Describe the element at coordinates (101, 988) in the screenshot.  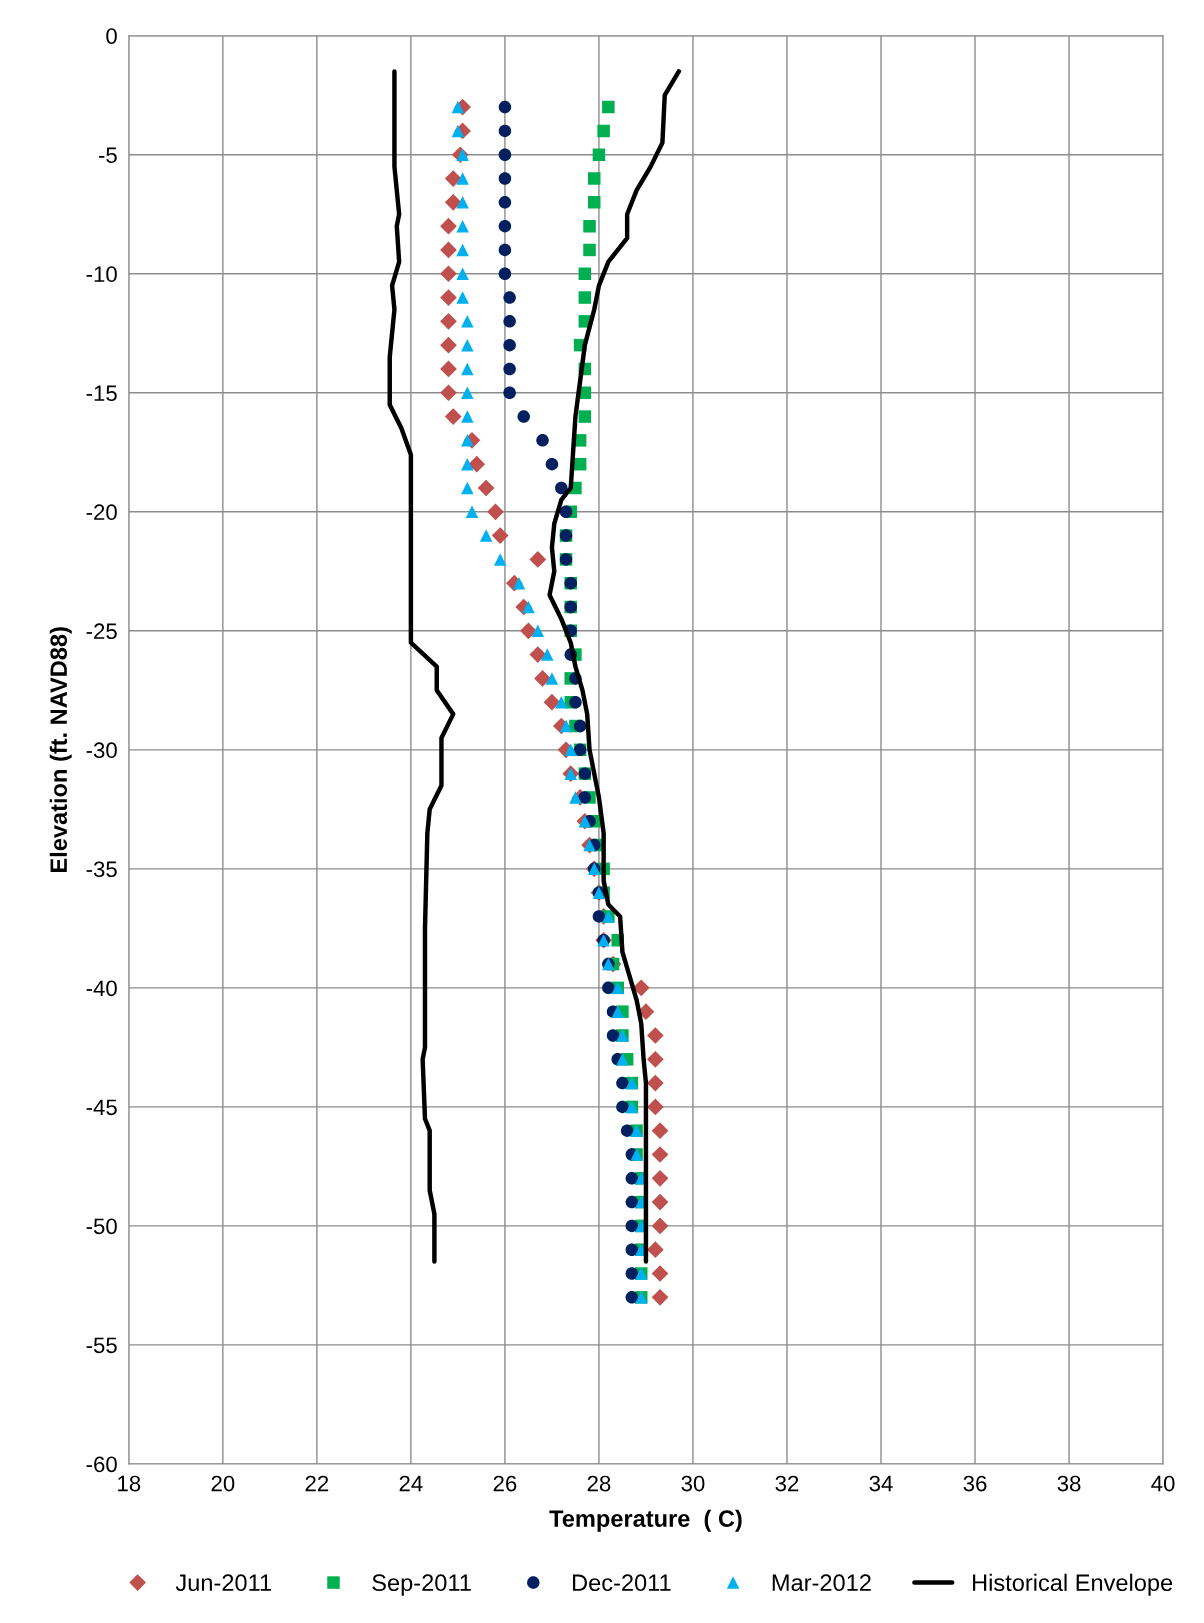
I see `y-tick-label: -40` at that location.